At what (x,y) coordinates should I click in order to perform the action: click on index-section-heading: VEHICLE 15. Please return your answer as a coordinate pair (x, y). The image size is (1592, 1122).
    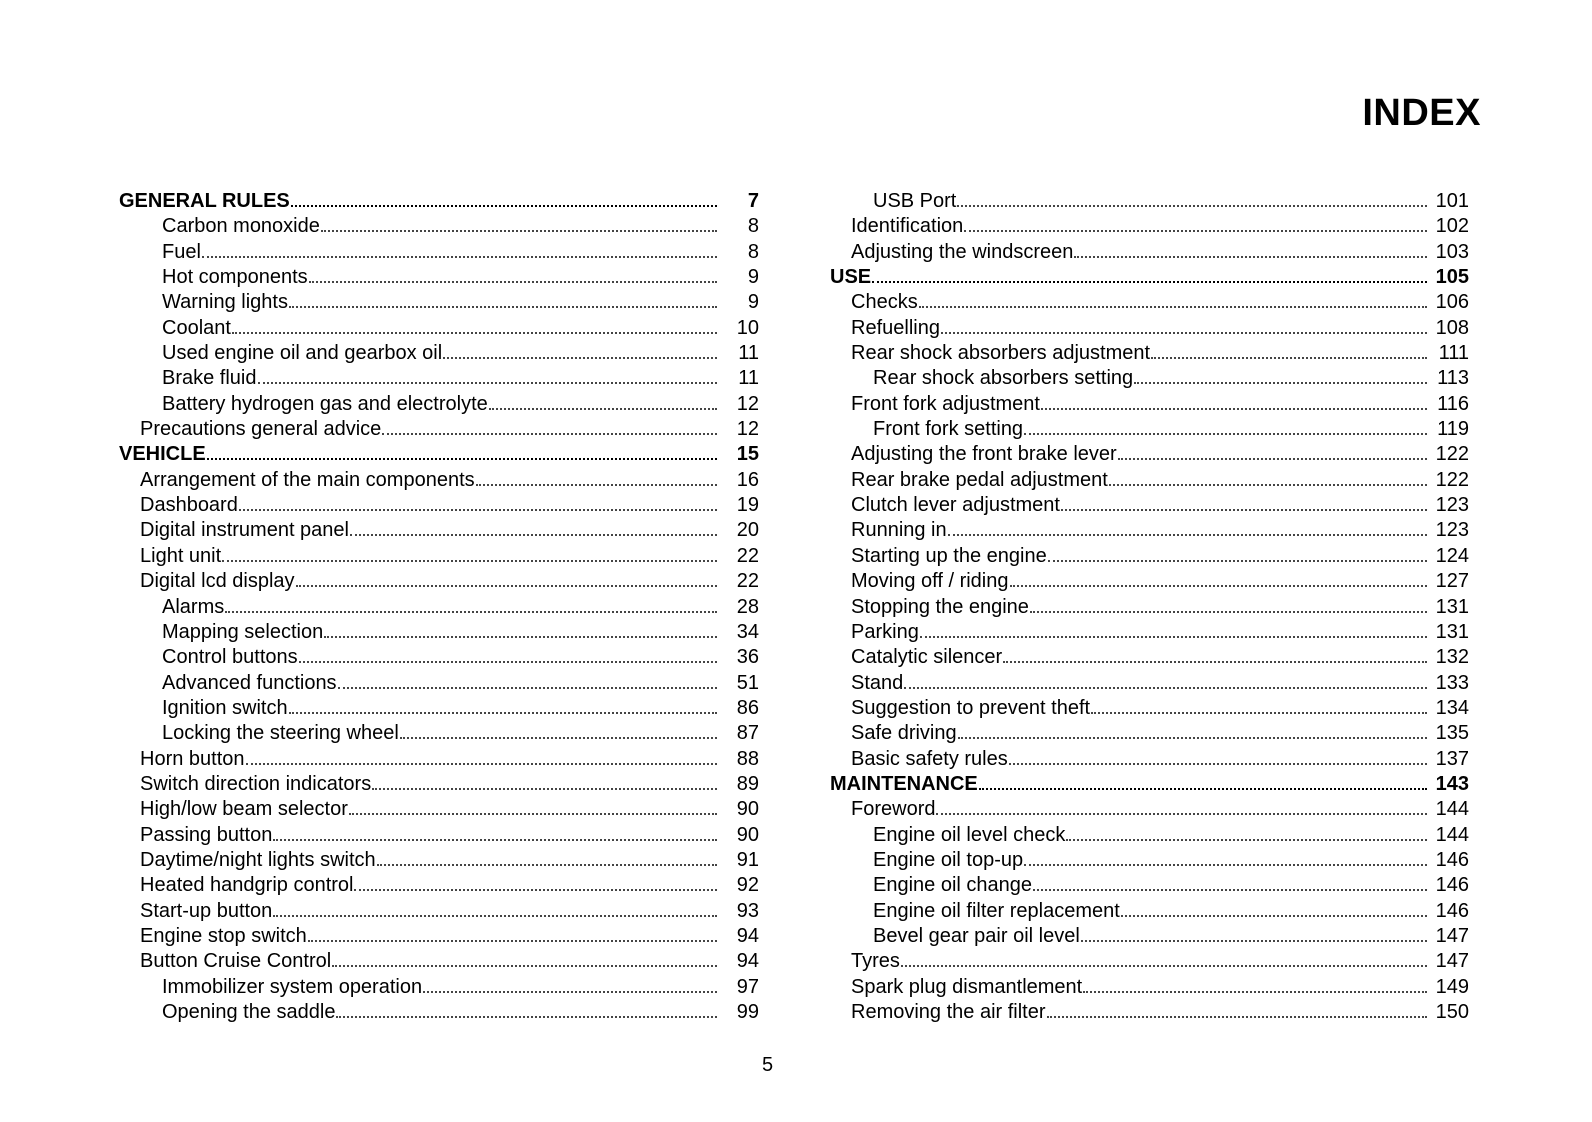
    Looking at the image, I should click on (439, 454).